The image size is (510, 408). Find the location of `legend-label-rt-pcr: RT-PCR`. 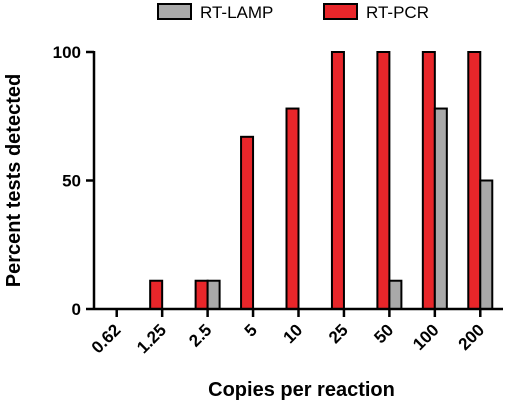

legend-label-rt-pcr: RT-PCR is located at coordinates (397, 12).